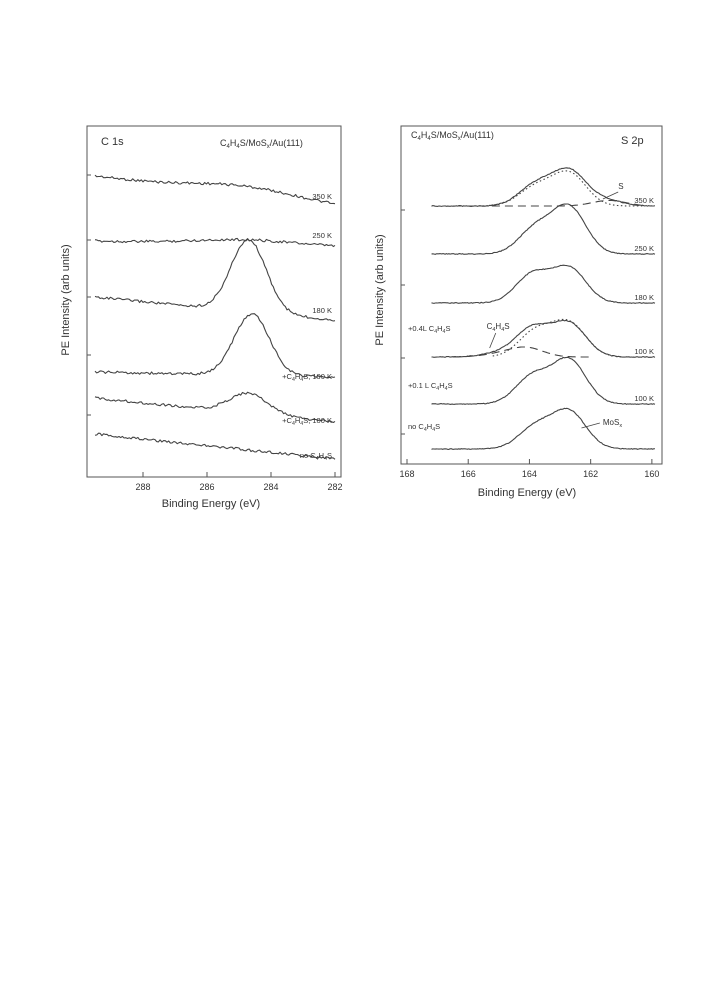  What do you see at coordinates (322, 235) in the screenshot?
I see `c1s-series-label: 250 K` at bounding box center [322, 235].